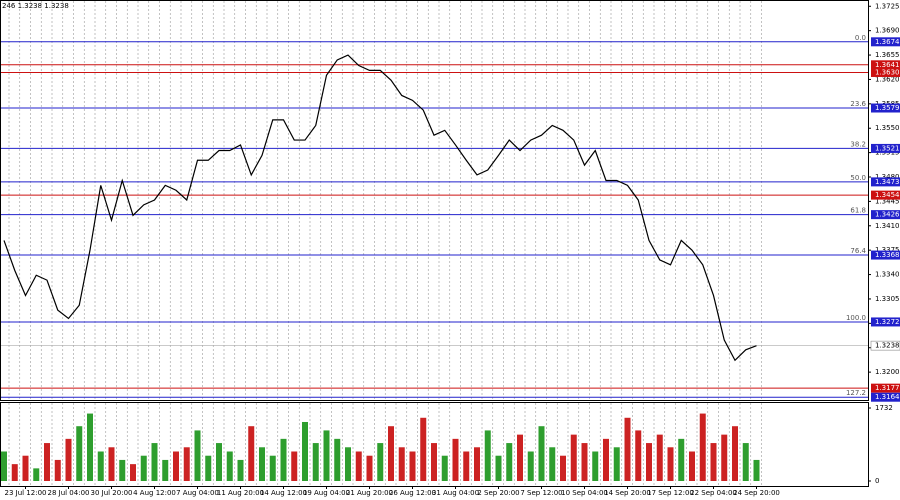  Describe the element at coordinates (877, 481) in the screenshot. I see `volume-tick-label: 0` at that location.